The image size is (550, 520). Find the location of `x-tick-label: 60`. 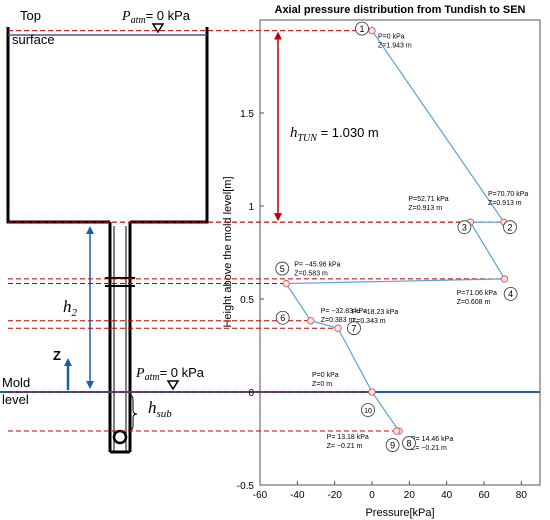

x-tick-label: 60 is located at coordinates (484, 495).